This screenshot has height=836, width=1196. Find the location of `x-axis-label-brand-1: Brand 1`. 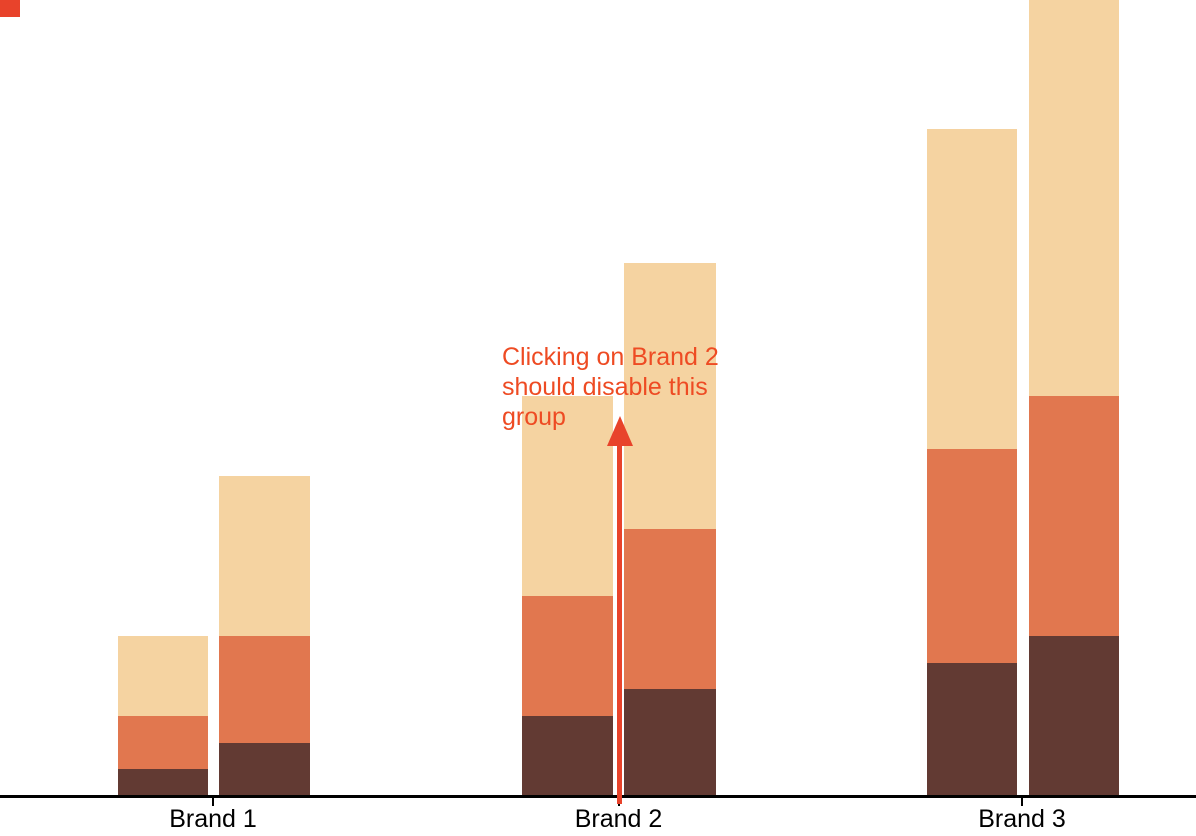

x-axis-label-brand-1: Brand 1 is located at coordinates (213, 819).